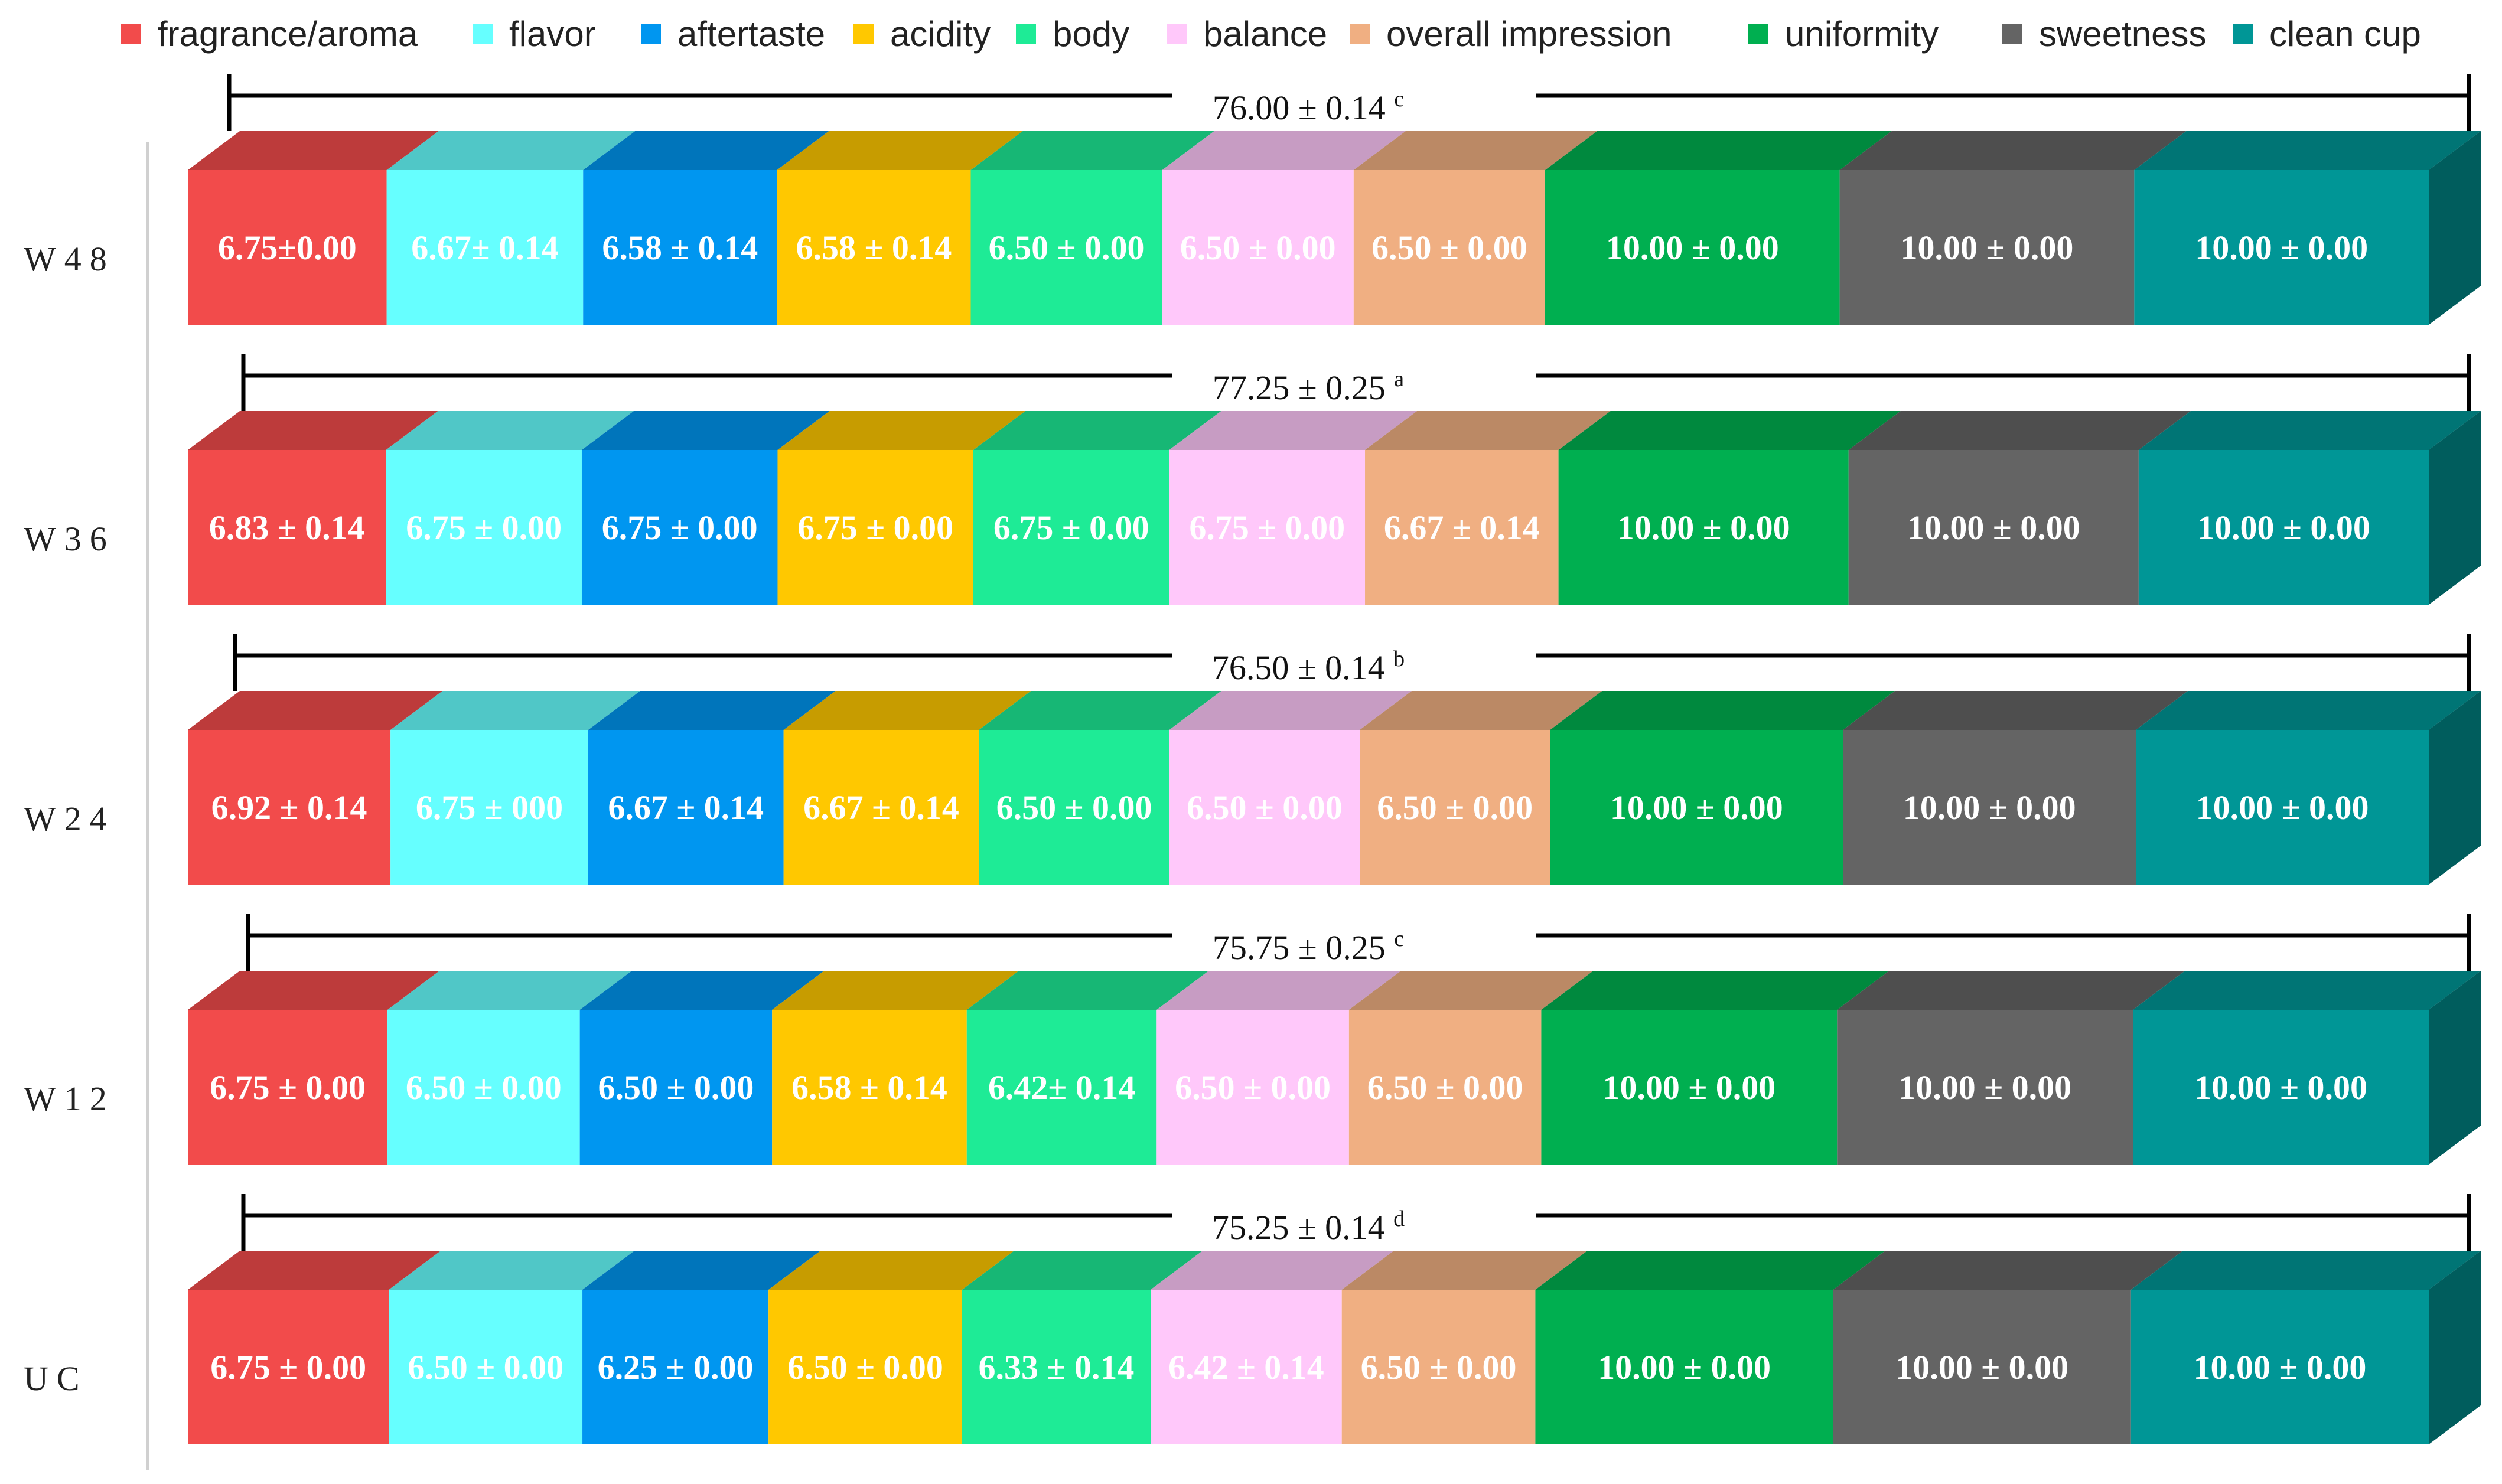 The width and height of the screenshot is (2502, 1484). Describe the element at coordinates (1529, 34) in the screenshot. I see `legend-label-overall-impression: overall impression` at that location.